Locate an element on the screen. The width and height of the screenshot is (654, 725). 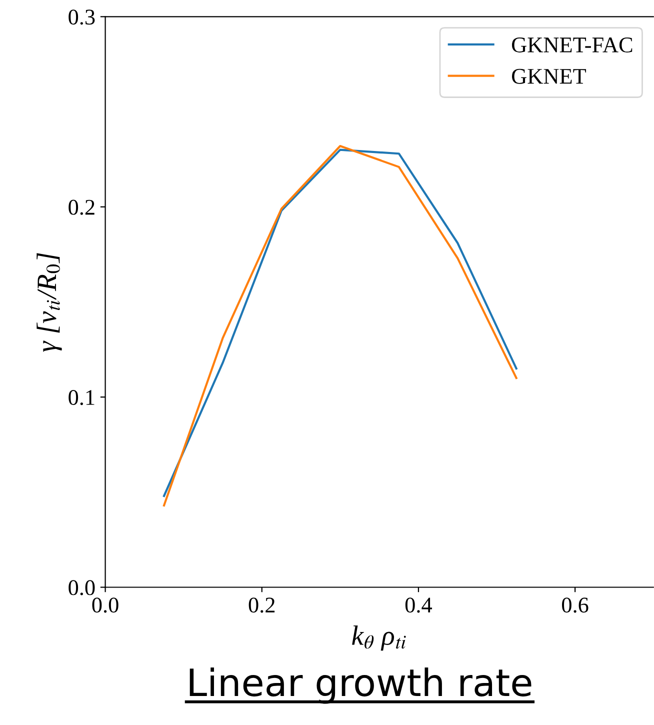
legend-label: GKNET-FAC is located at coordinates (572, 45).